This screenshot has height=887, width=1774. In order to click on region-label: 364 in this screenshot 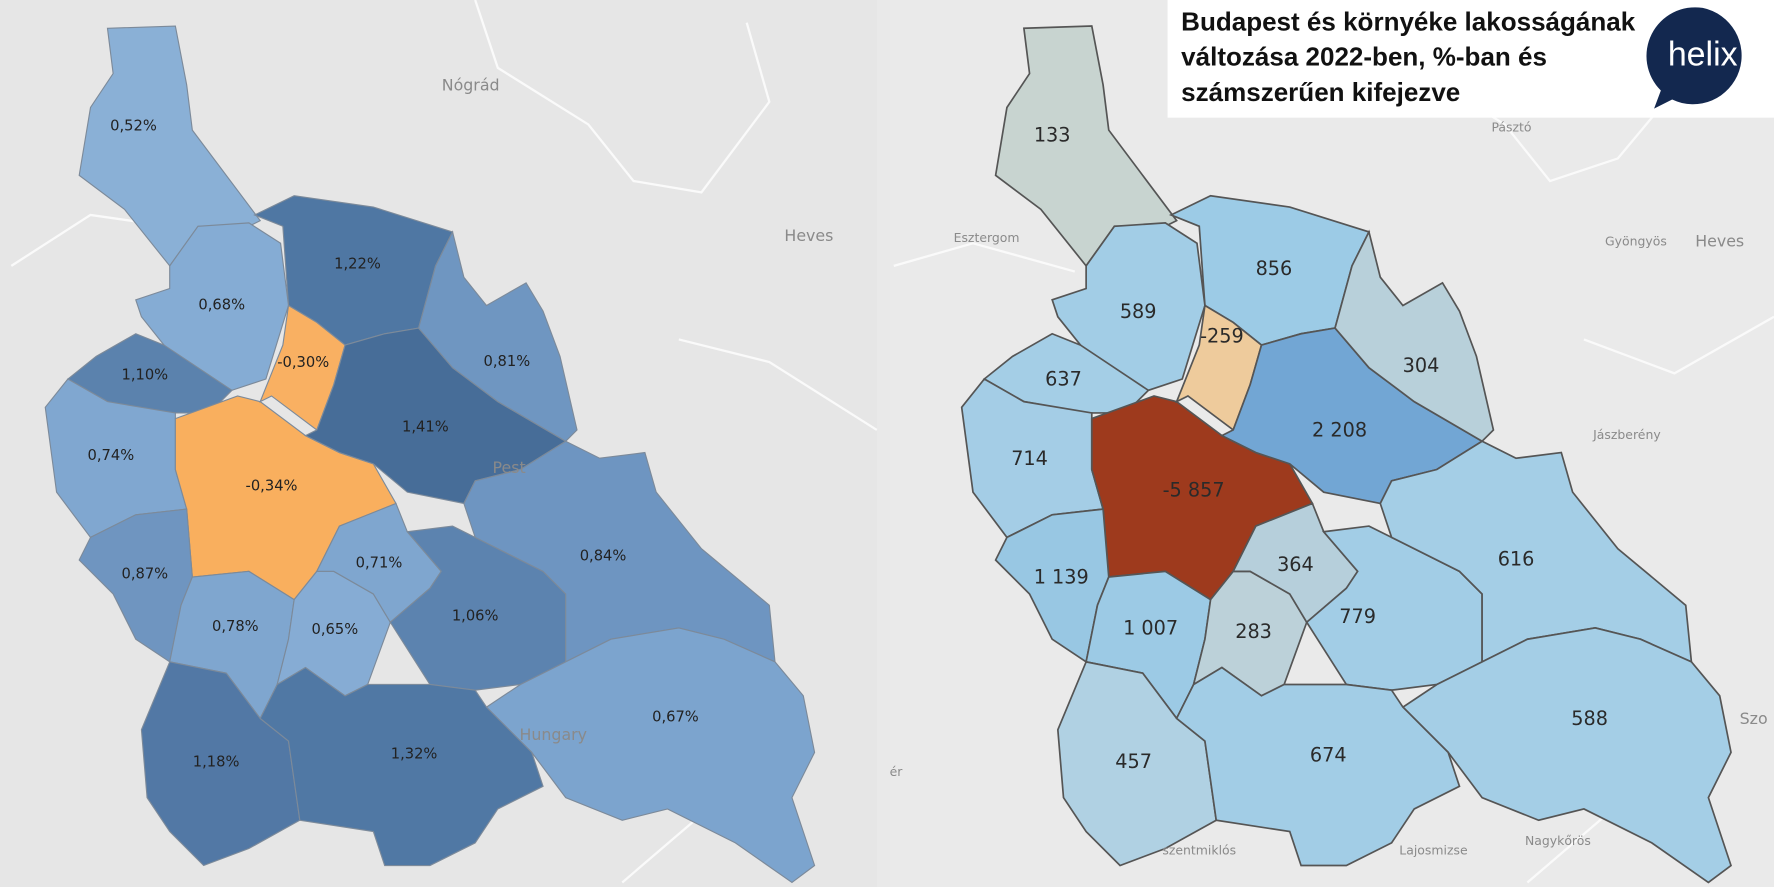, I will do `click(1295, 564)`.